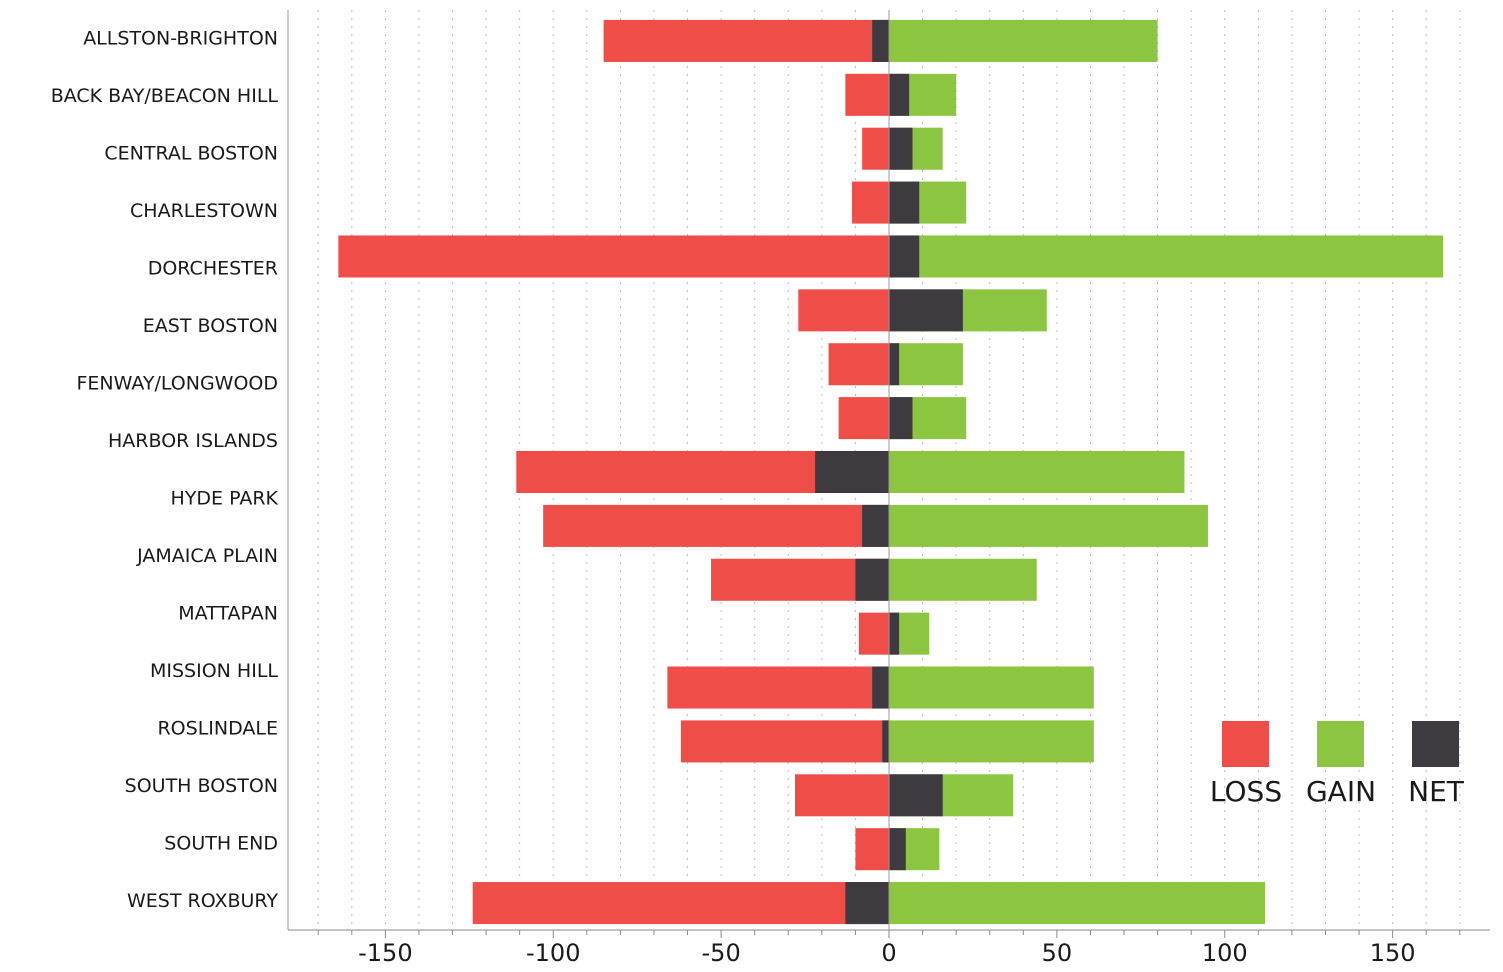  I want to click on legend-label: NET, so click(1436, 791).